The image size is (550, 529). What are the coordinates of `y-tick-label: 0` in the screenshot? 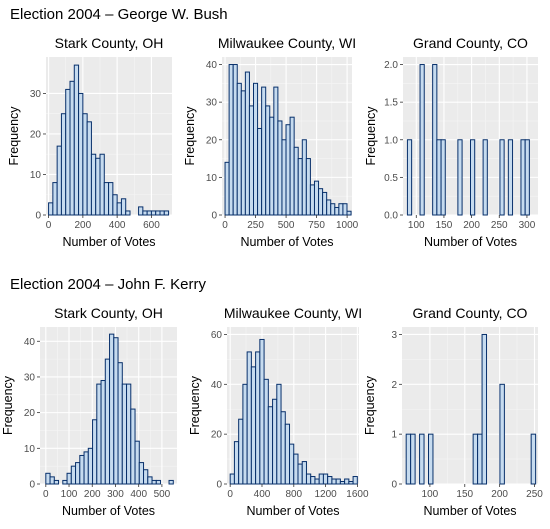 It's located at (214, 216).